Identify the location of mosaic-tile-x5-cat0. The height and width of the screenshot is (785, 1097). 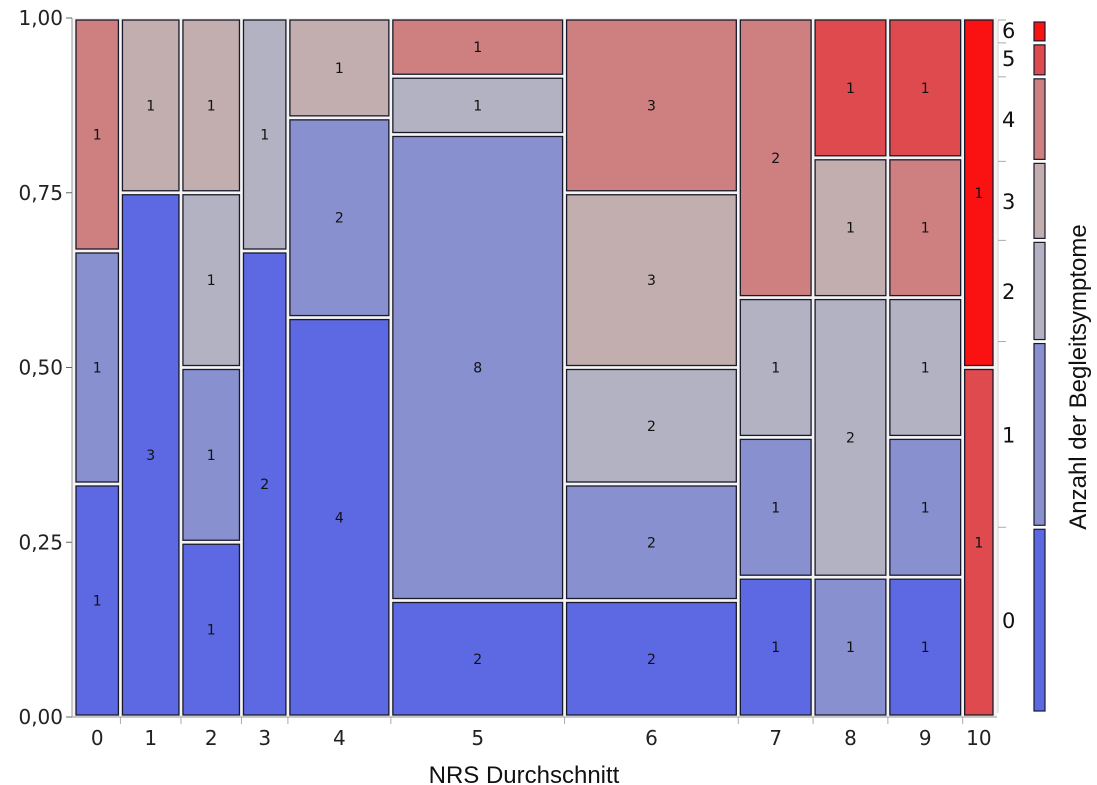
(478, 658).